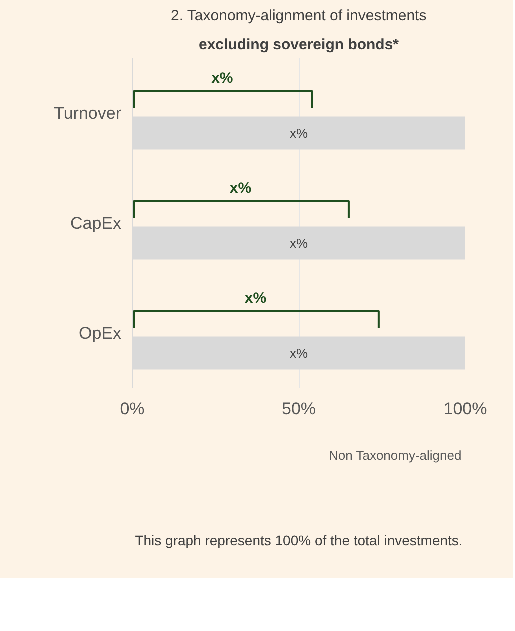 The height and width of the screenshot is (631, 515). Describe the element at coordinates (299, 540) in the screenshot. I see `text: This graph represents 100% of the total investments.` at that location.